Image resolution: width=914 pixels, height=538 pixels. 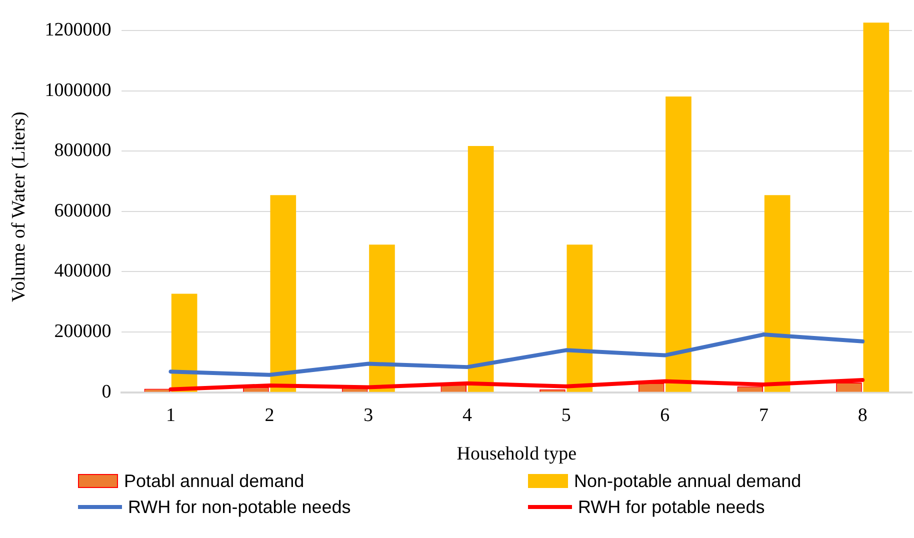 What do you see at coordinates (863, 415) in the screenshot?
I see `x-tick-label: 8` at bounding box center [863, 415].